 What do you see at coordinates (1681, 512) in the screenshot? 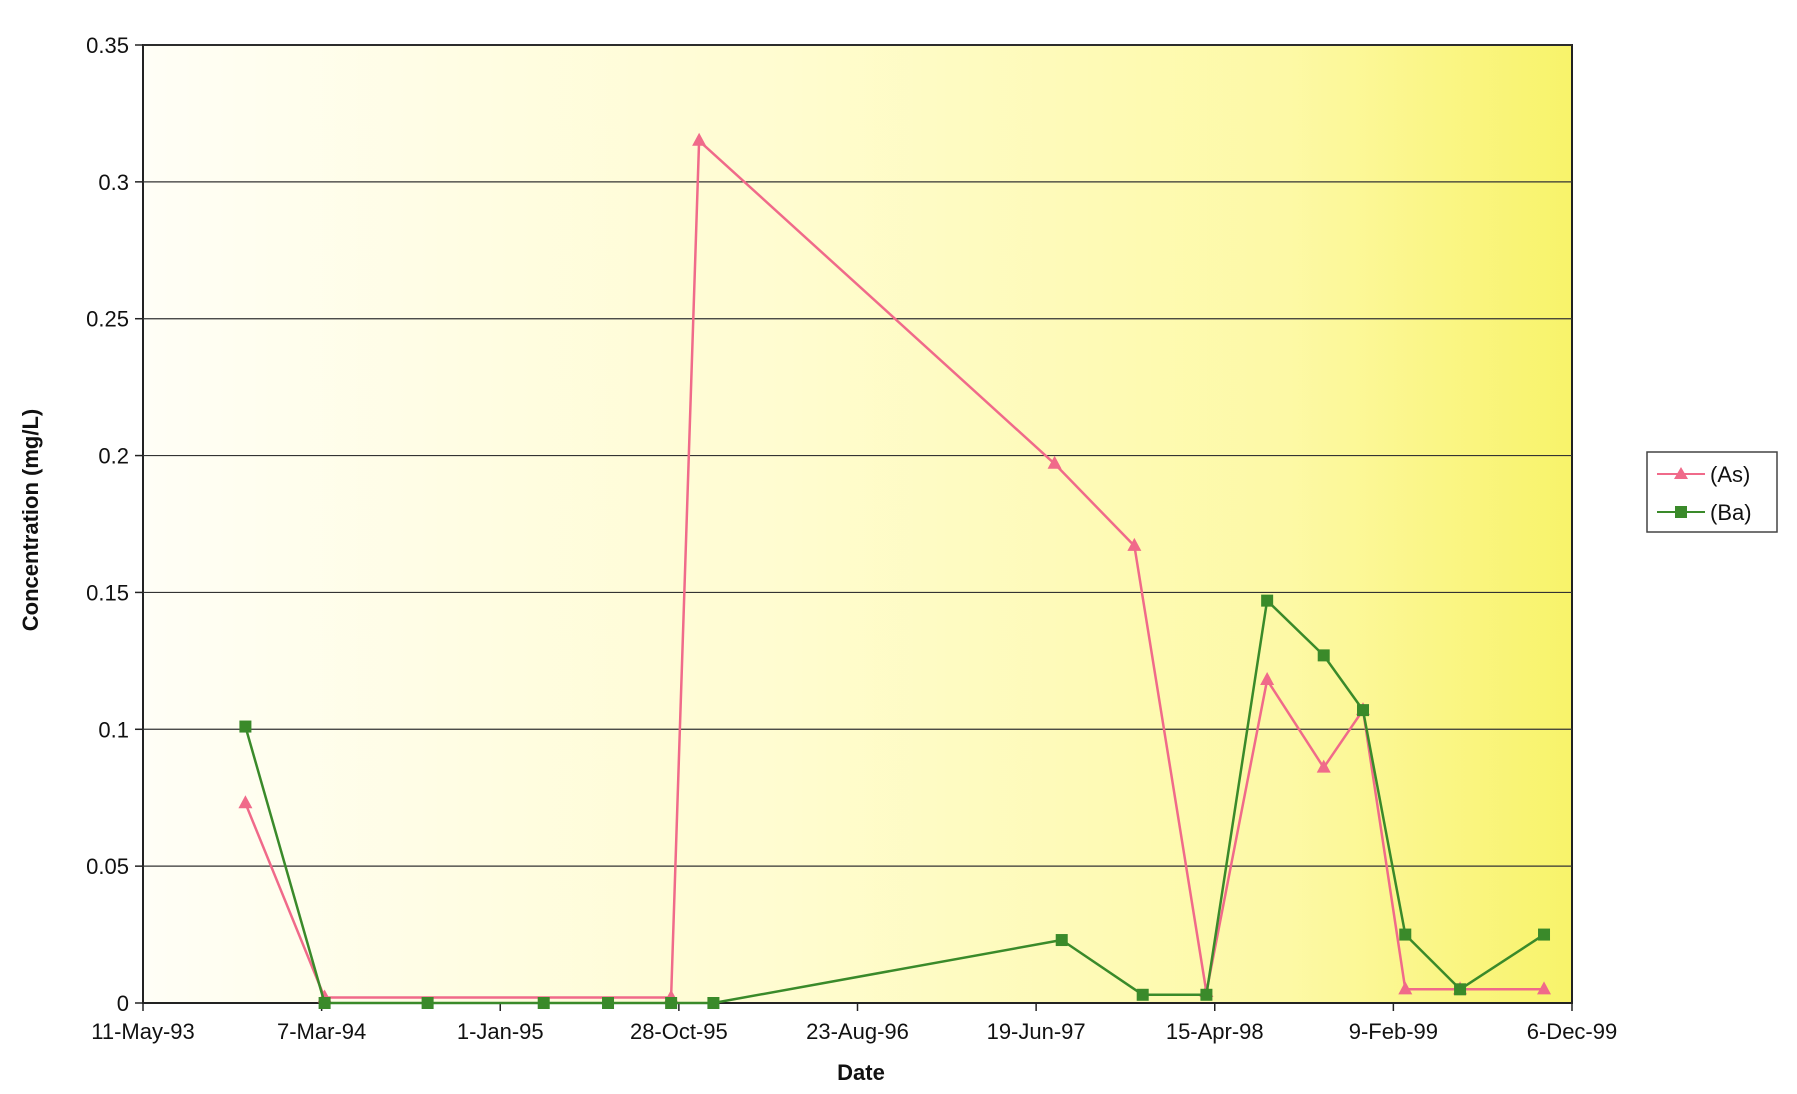
I see `legend-ba-marker` at bounding box center [1681, 512].